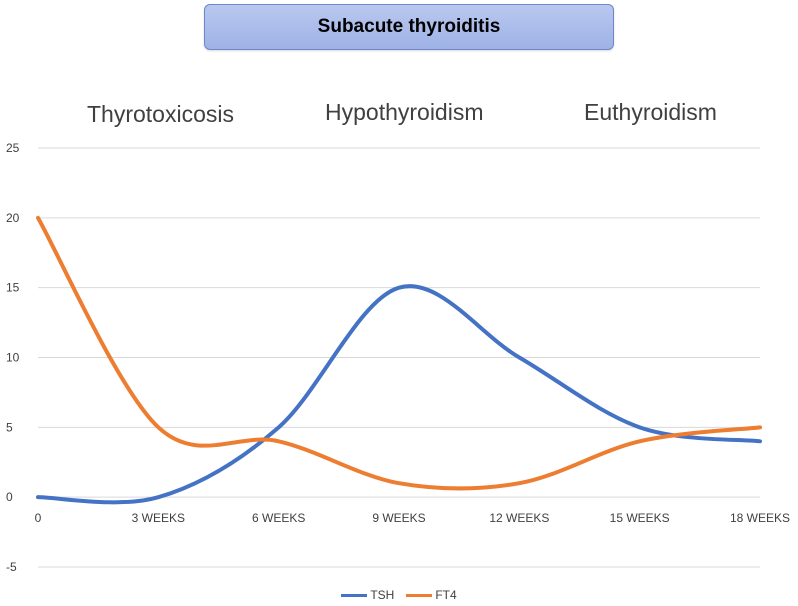 The height and width of the screenshot is (606, 798). I want to click on phase-label-thyrotoxicosis: Thyrotoxicosis, so click(160, 114).